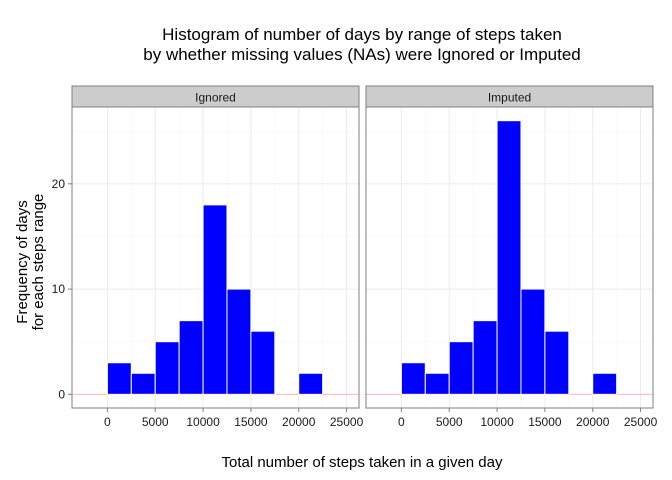  What do you see at coordinates (59, 289) in the screenshot?
I see `y-tick-label: 10` at bounding box center [59, 289].